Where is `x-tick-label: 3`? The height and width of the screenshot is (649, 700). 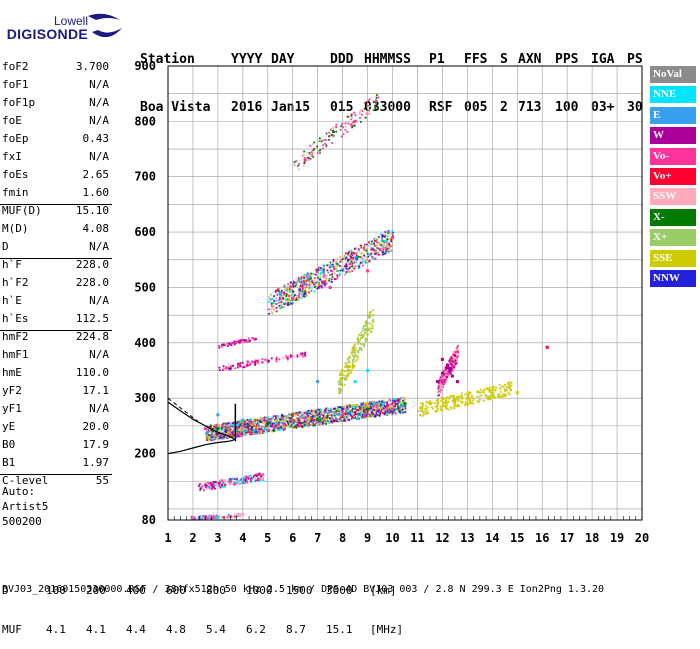
x-tick-label: 3 is located at coordinates (217, 538).